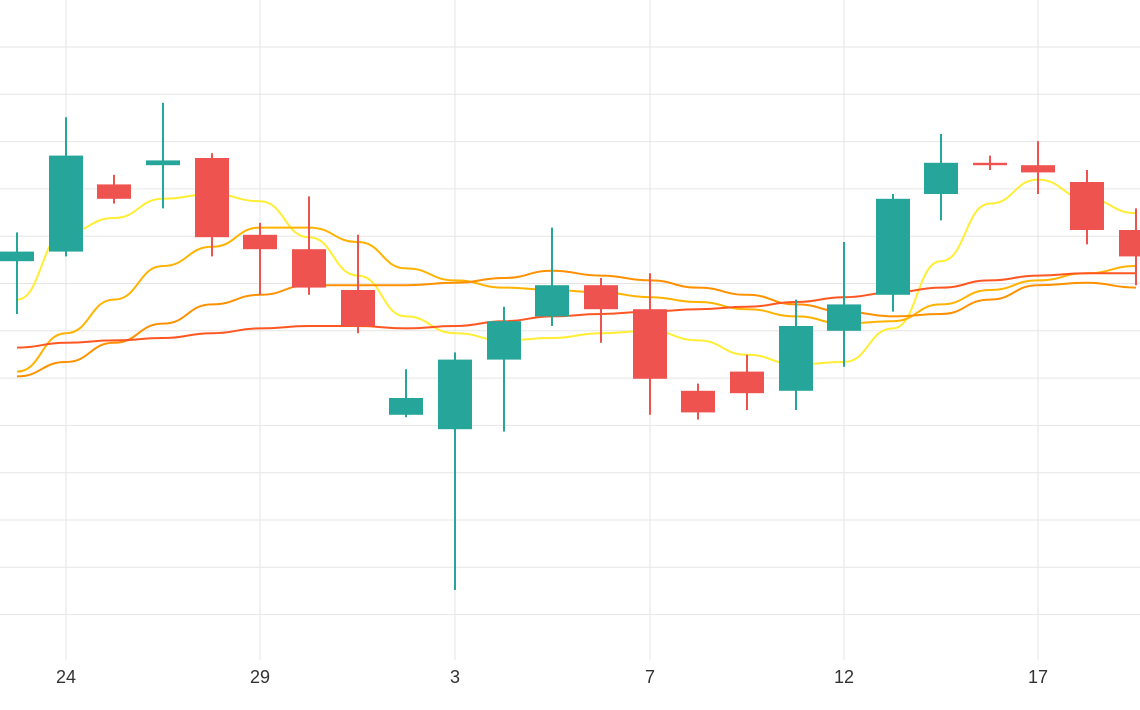 Image resolution: width=1140 pixels, height=710 pixels. I want to click on x-tick-label: 17, so click(1038, 677).